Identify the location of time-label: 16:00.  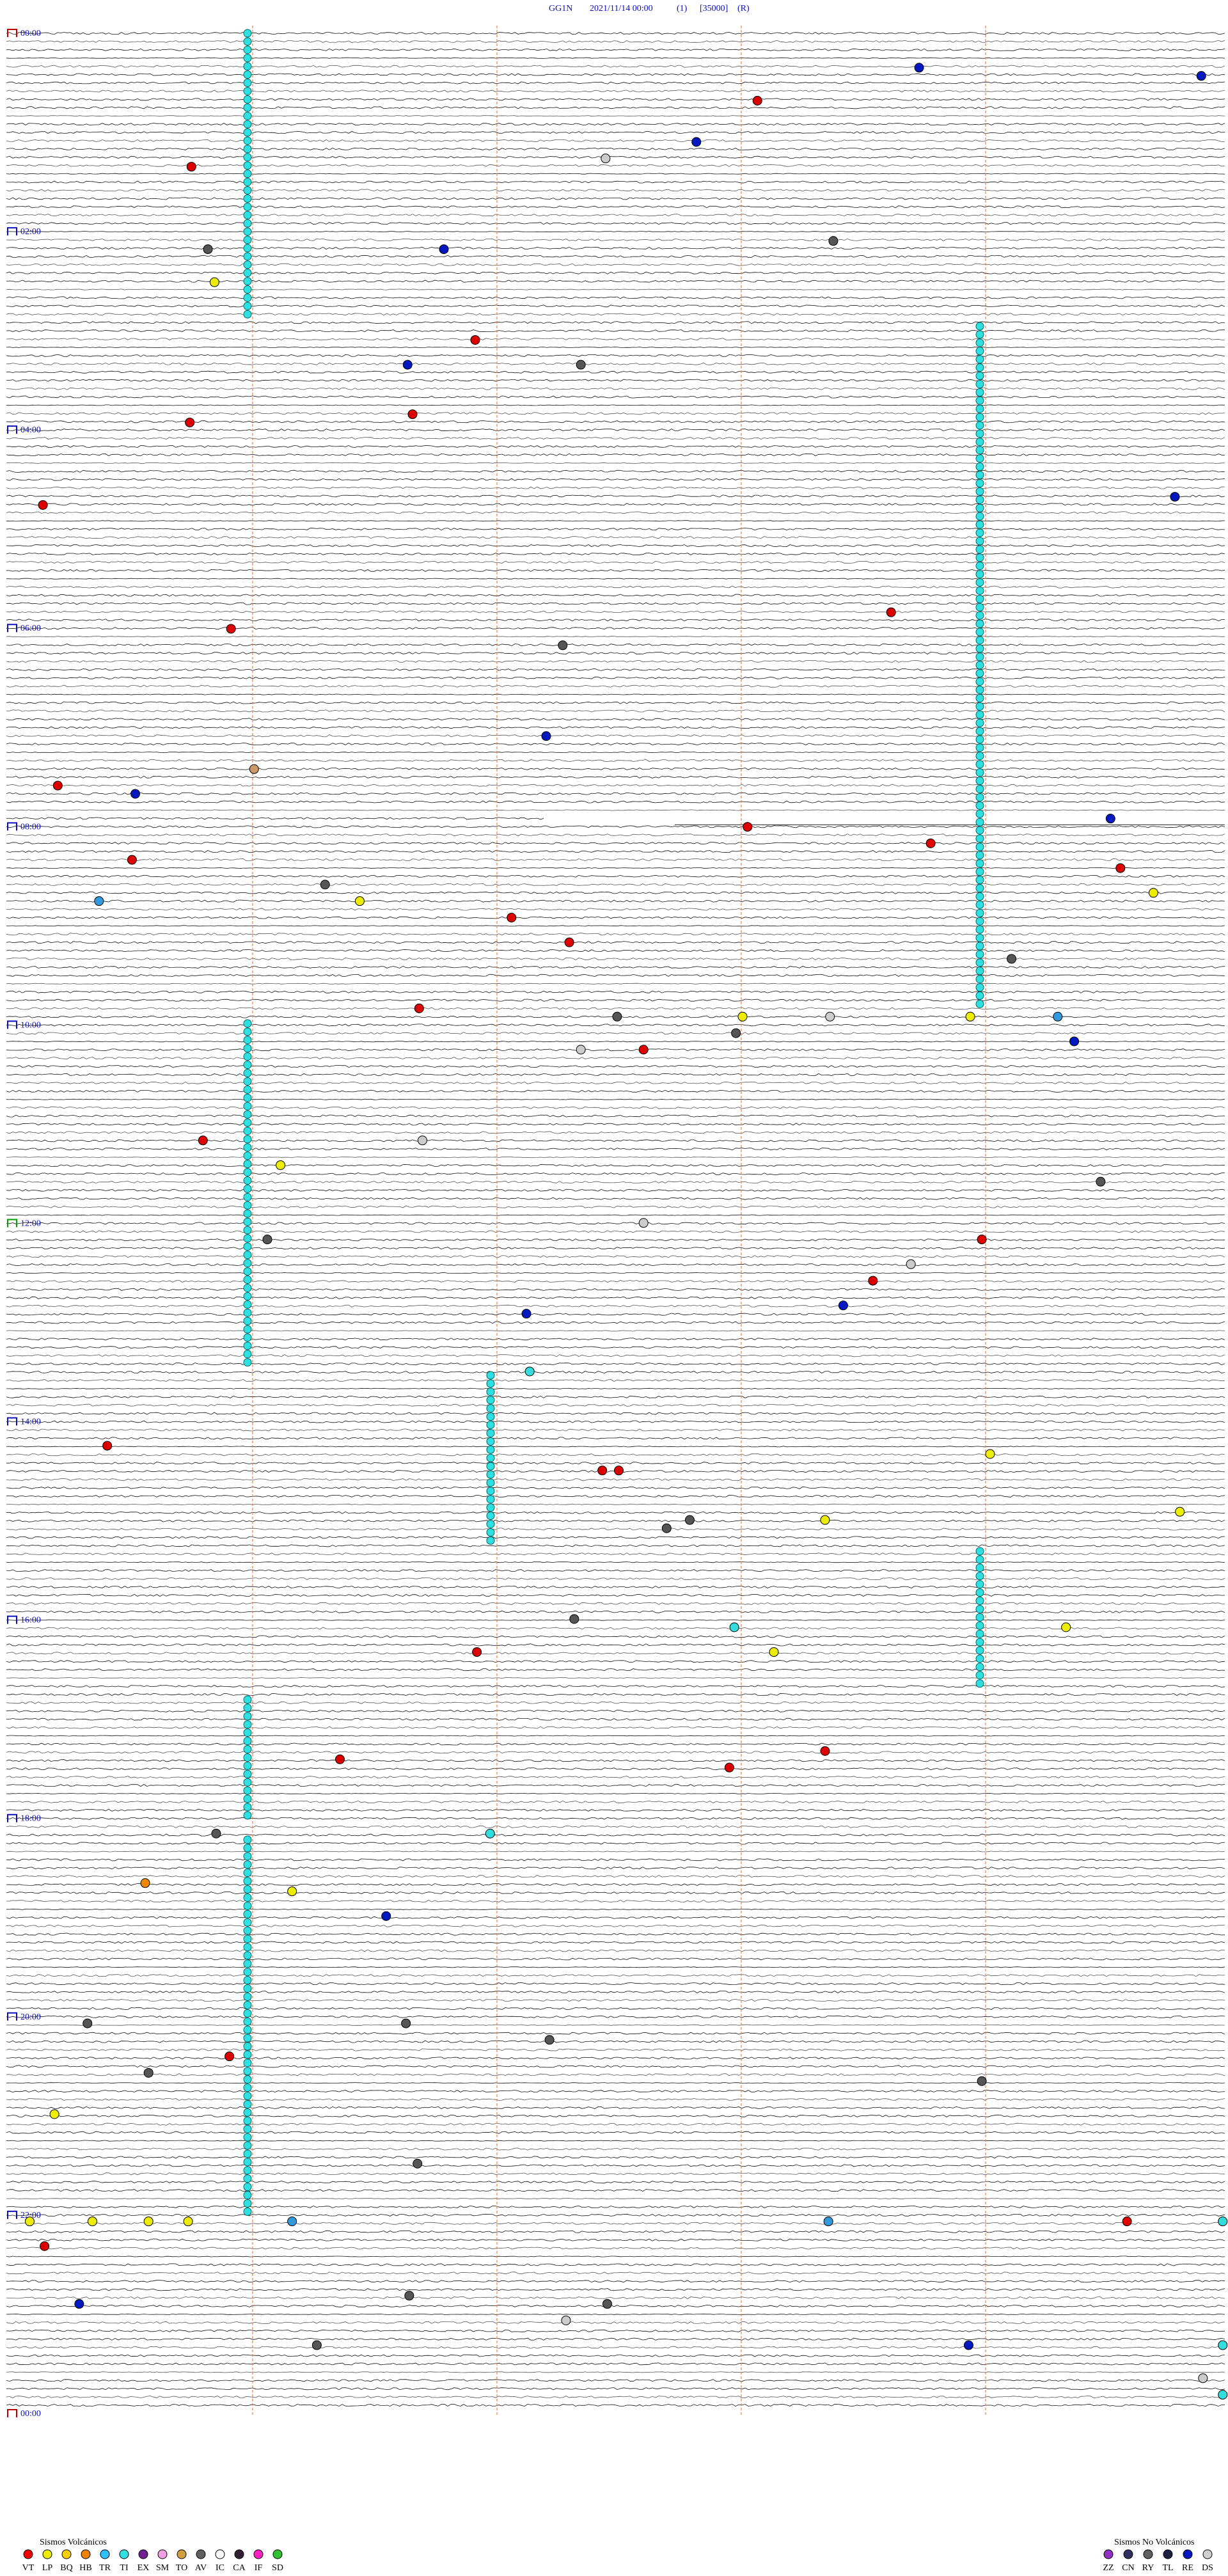
(30, 1620).